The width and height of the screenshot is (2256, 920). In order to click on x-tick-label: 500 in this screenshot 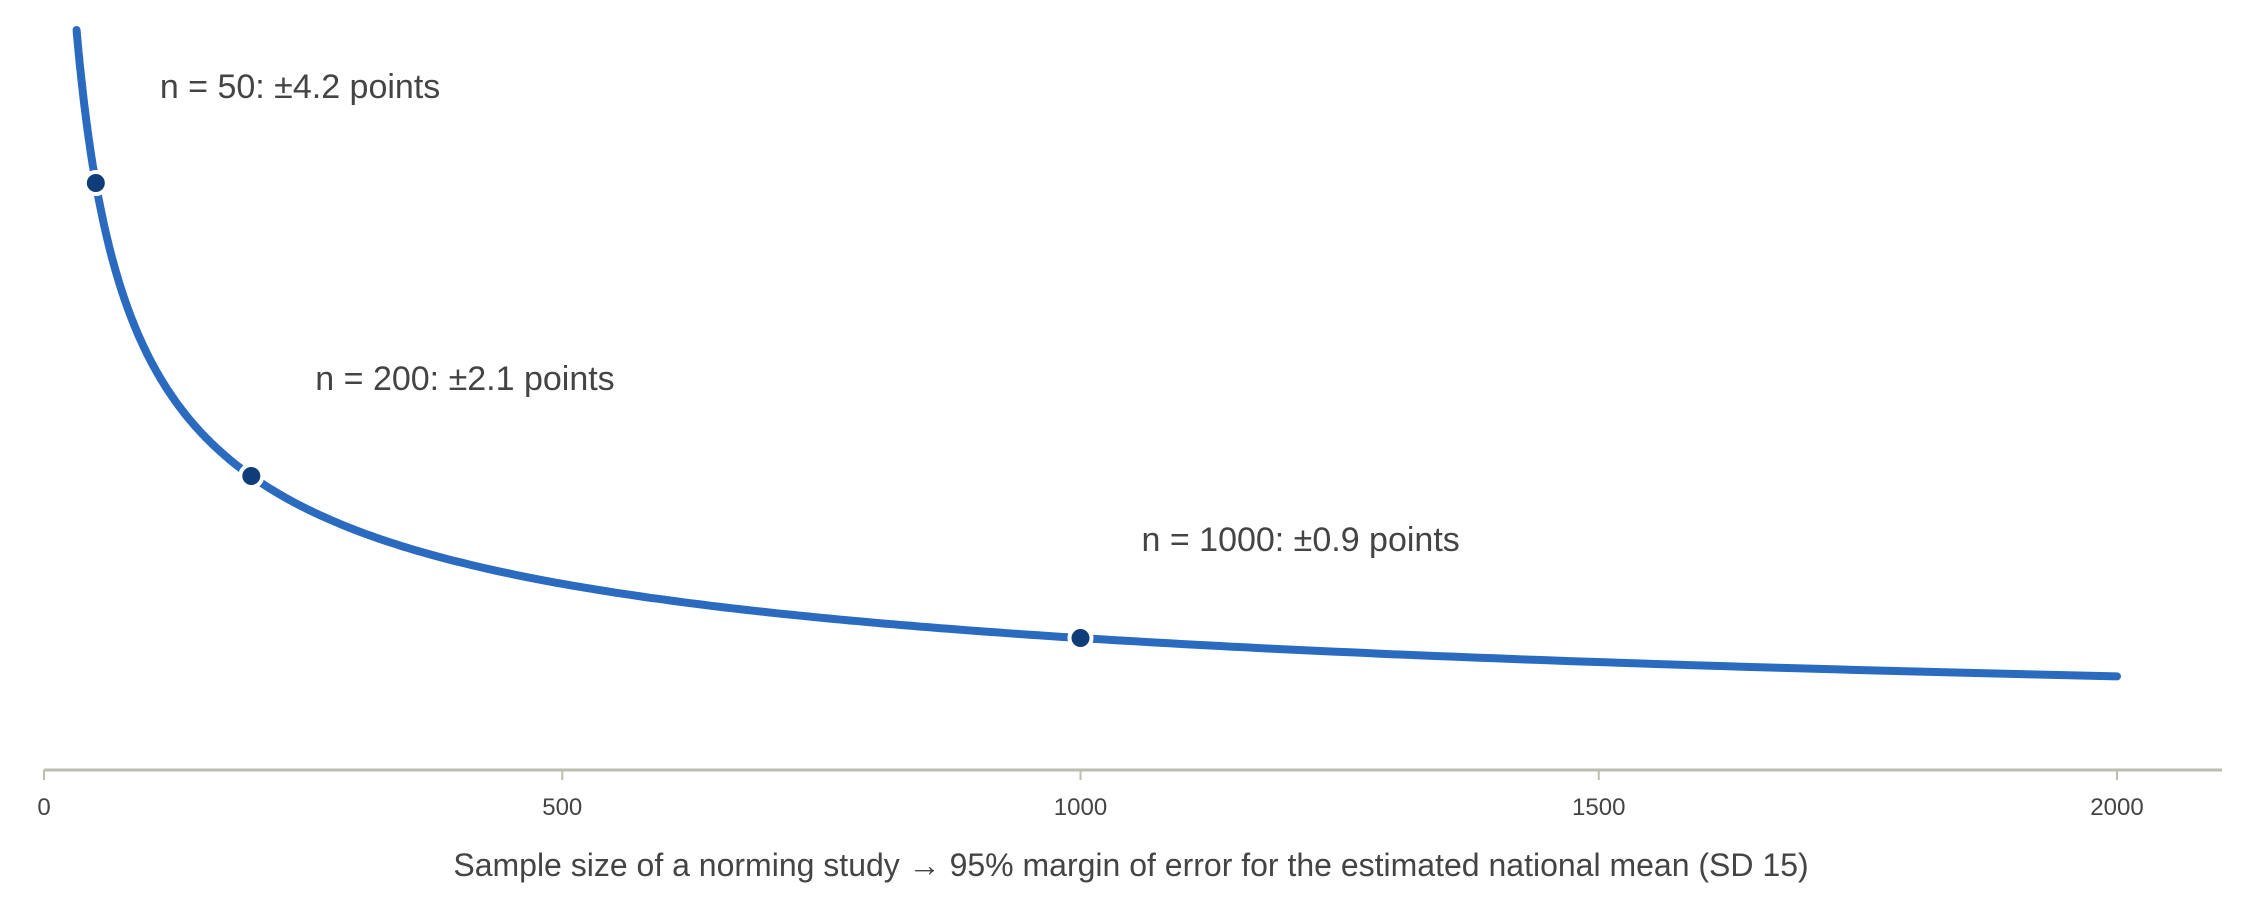, I will do `click(562, 807)`.